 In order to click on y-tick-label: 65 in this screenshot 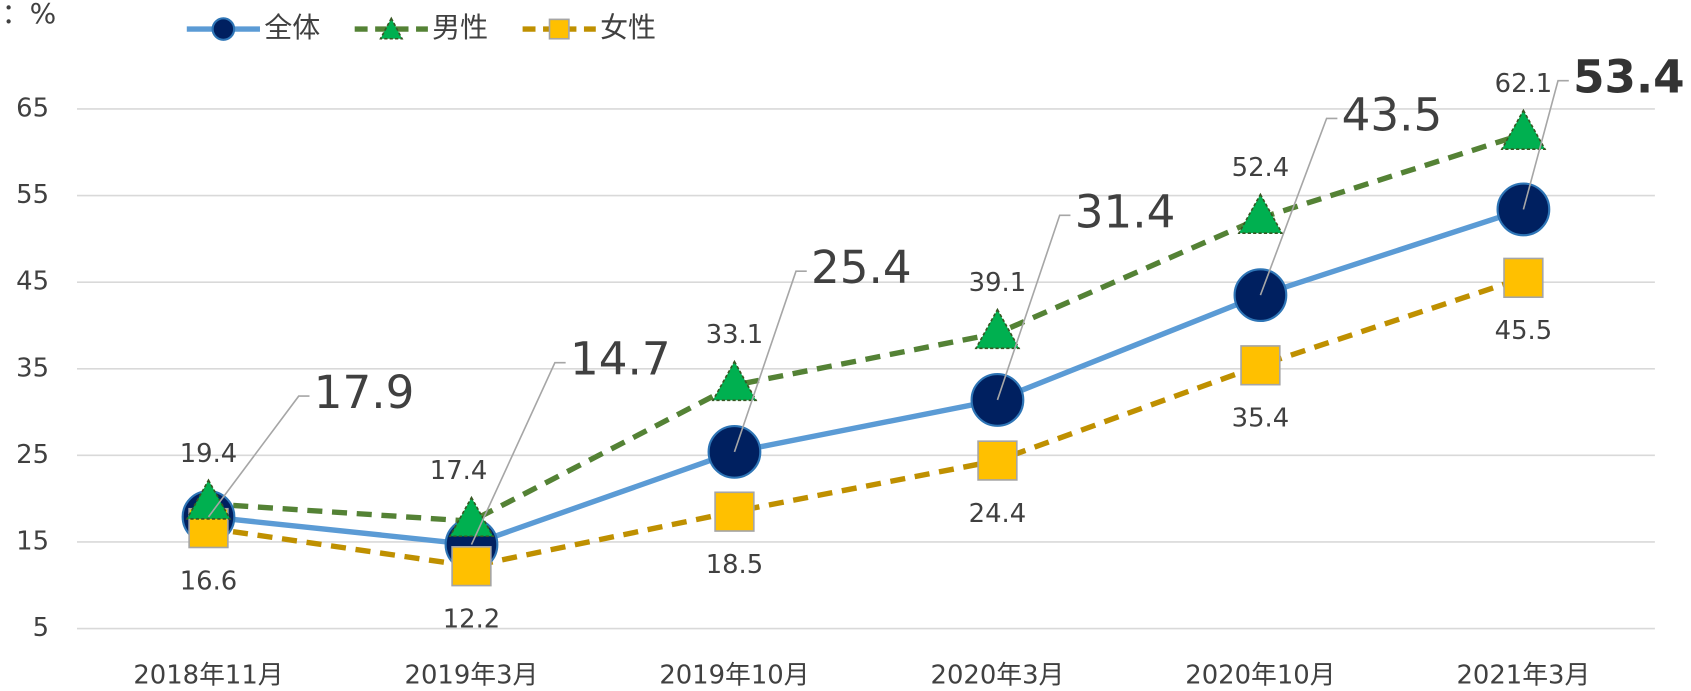, I will do `click(32, 108)`.